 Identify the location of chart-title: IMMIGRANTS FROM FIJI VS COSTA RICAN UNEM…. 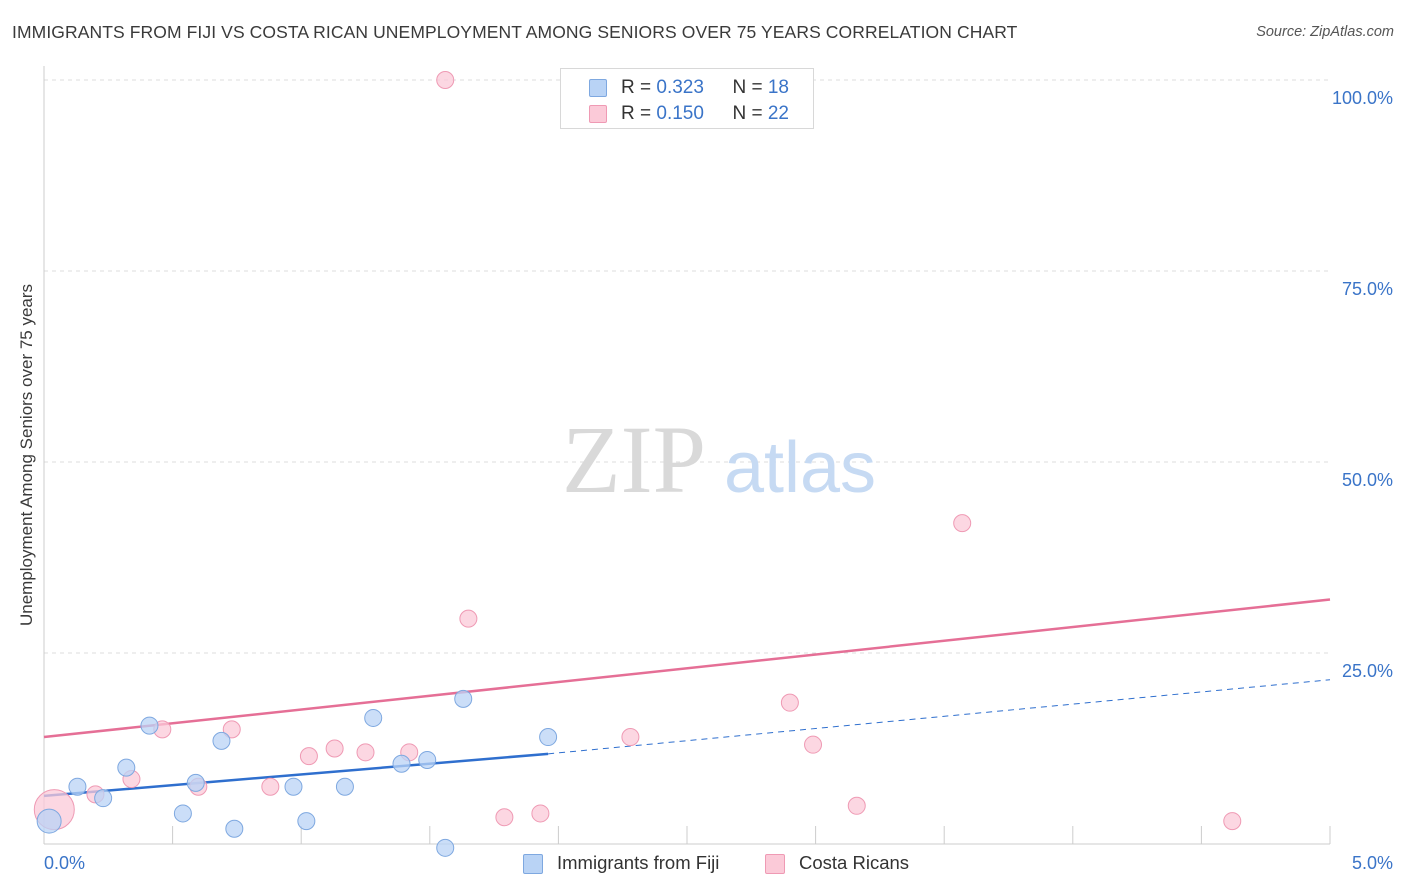
(515, 32).